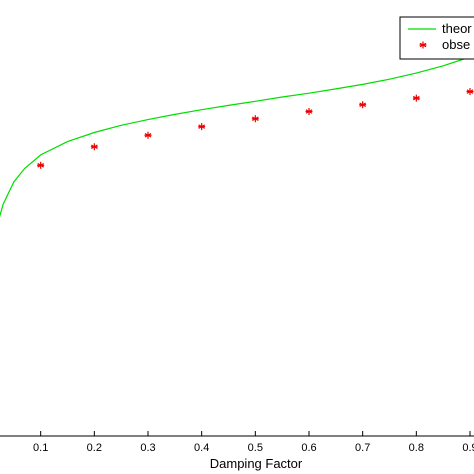  I want to click on legend-swatch-observed, so click(423, 45).